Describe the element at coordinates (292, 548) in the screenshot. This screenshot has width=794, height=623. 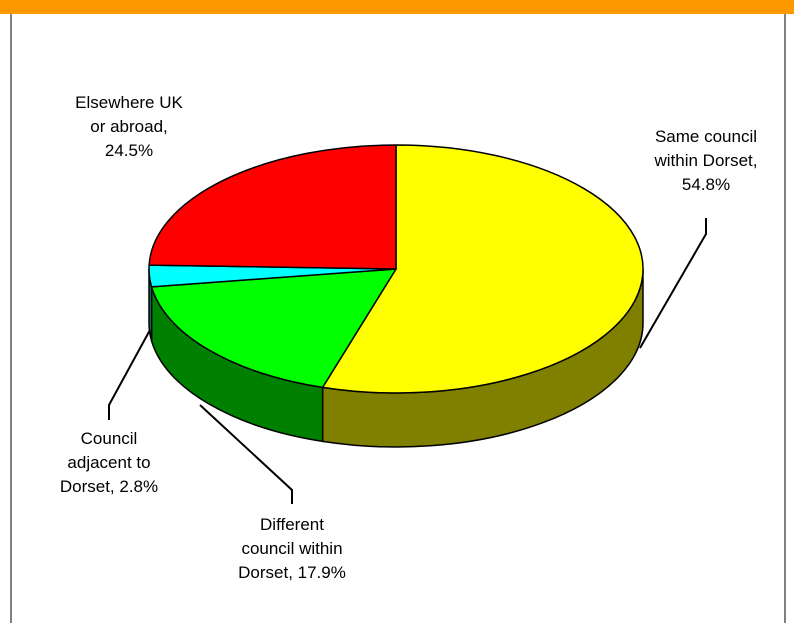
I see `slice-label-1: Different council within Dorset, 17.9%` at that location.